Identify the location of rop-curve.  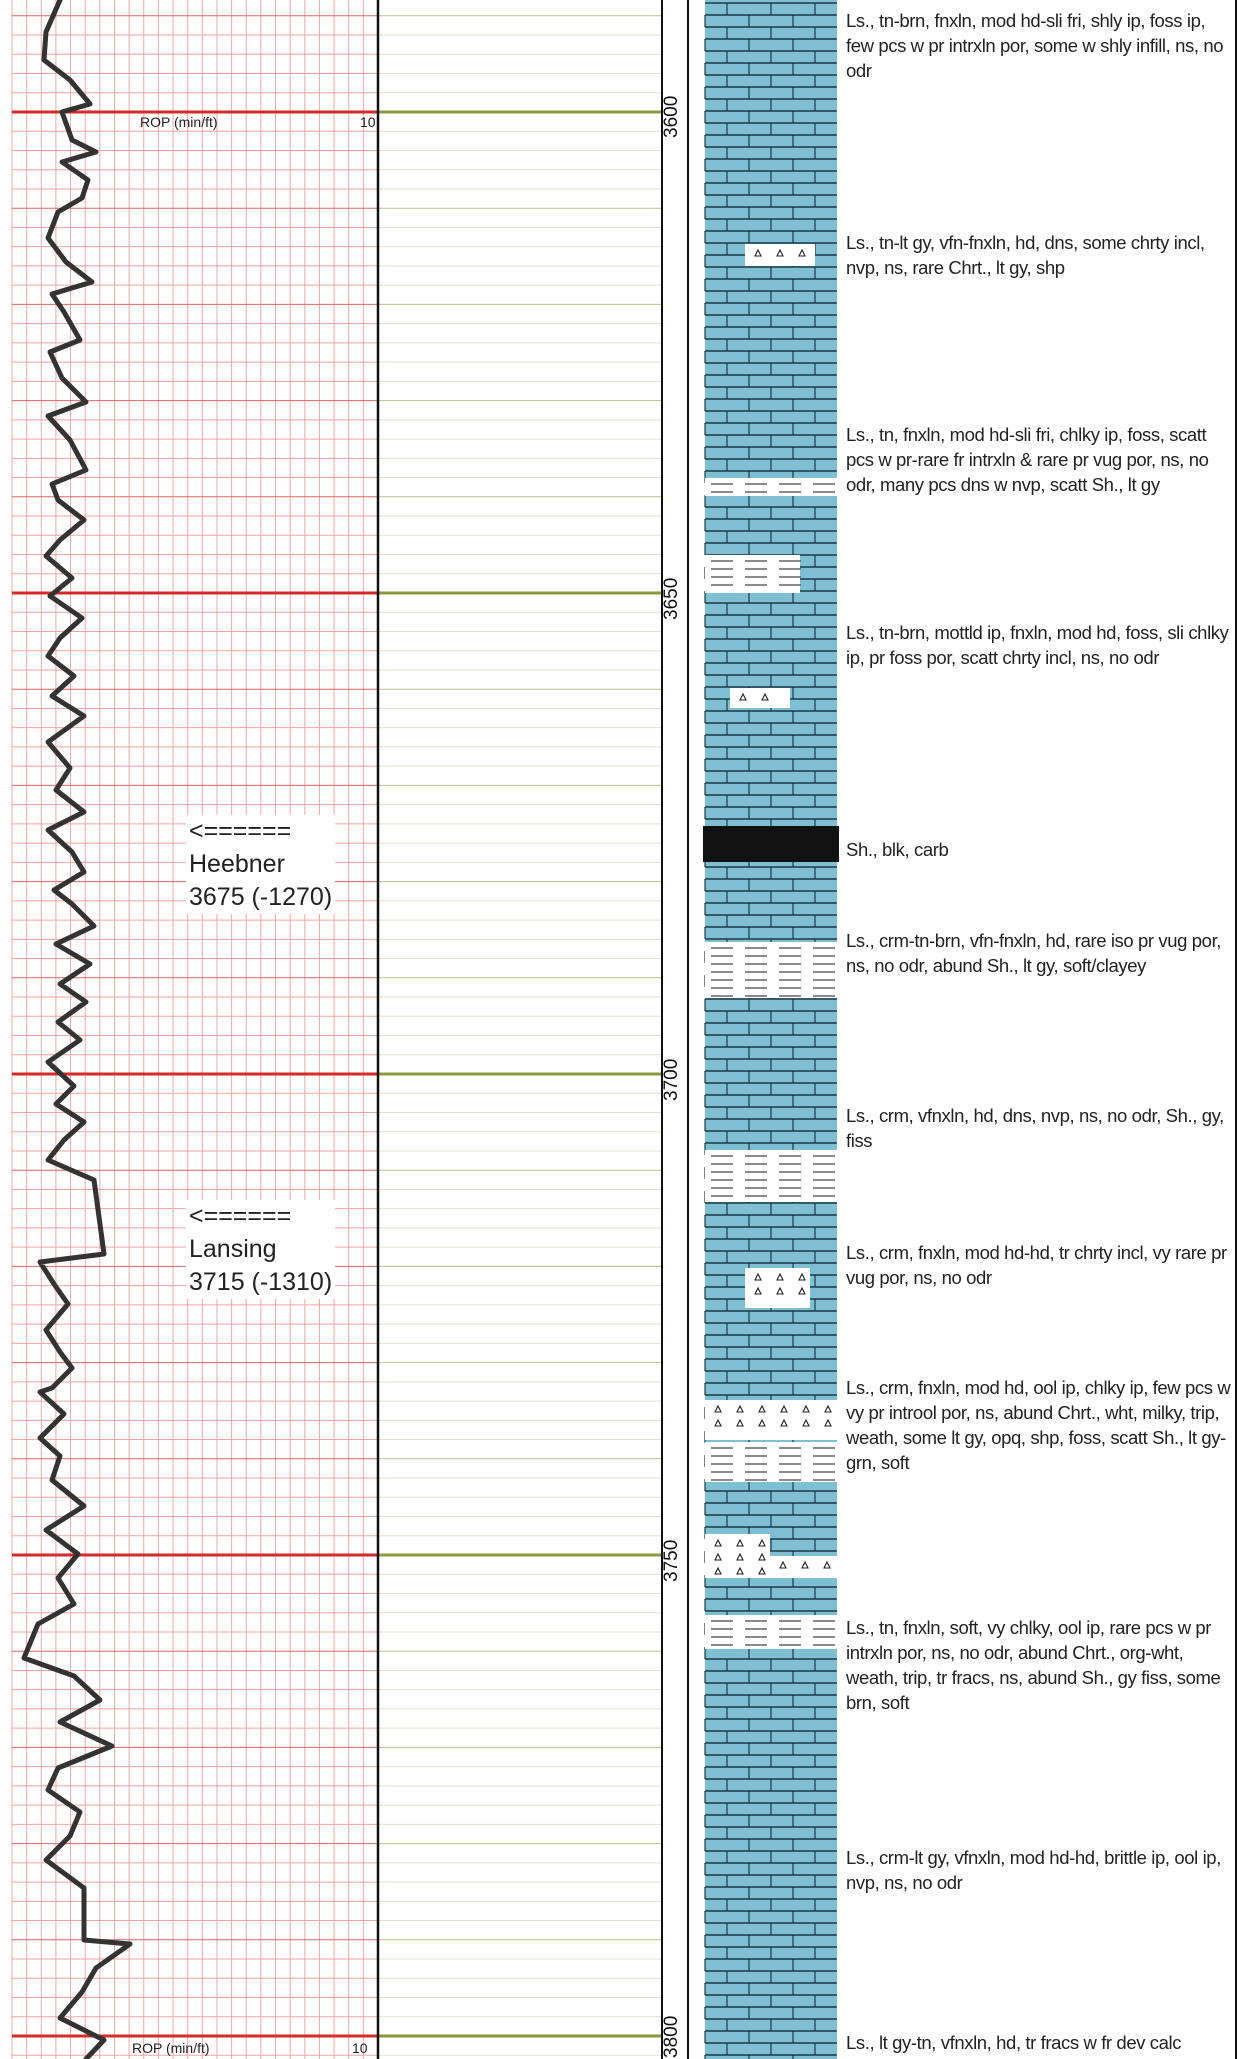
(77, 1029).